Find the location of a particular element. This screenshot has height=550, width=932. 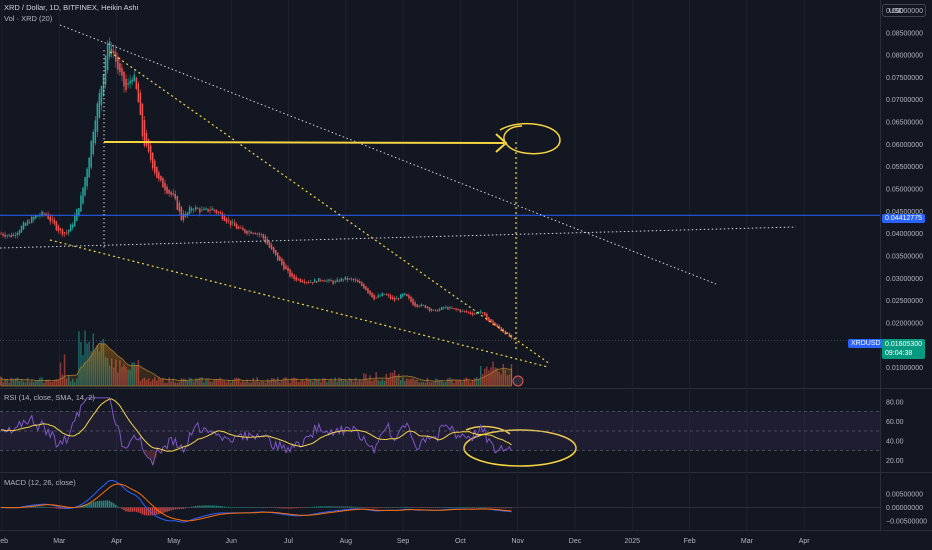

target-arrow-line is located at coordinates (304, 142).